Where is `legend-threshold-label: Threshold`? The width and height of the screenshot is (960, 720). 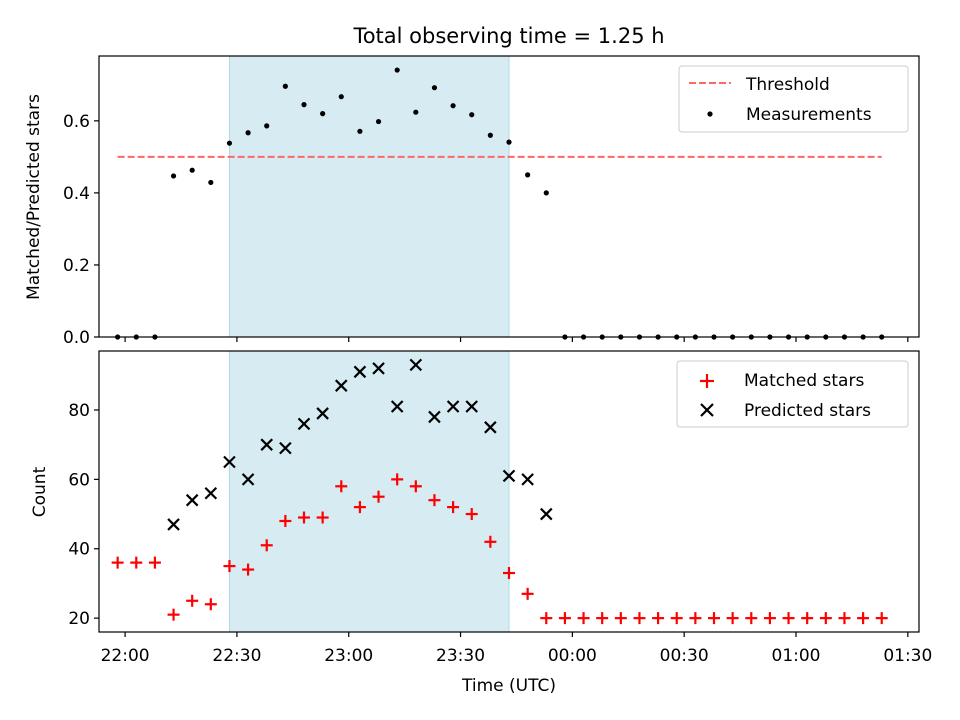
legend-threshold-label: Threshold is located at coordinates (787, 85).